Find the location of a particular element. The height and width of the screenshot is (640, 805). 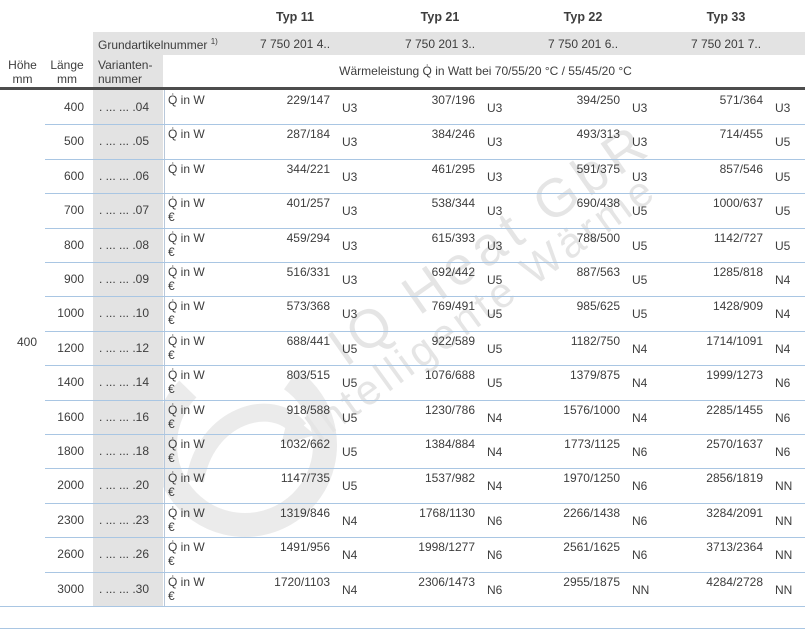

grundartikelnummer-typ22: 7 750 201 6.. is located at coordinates (583, 44).